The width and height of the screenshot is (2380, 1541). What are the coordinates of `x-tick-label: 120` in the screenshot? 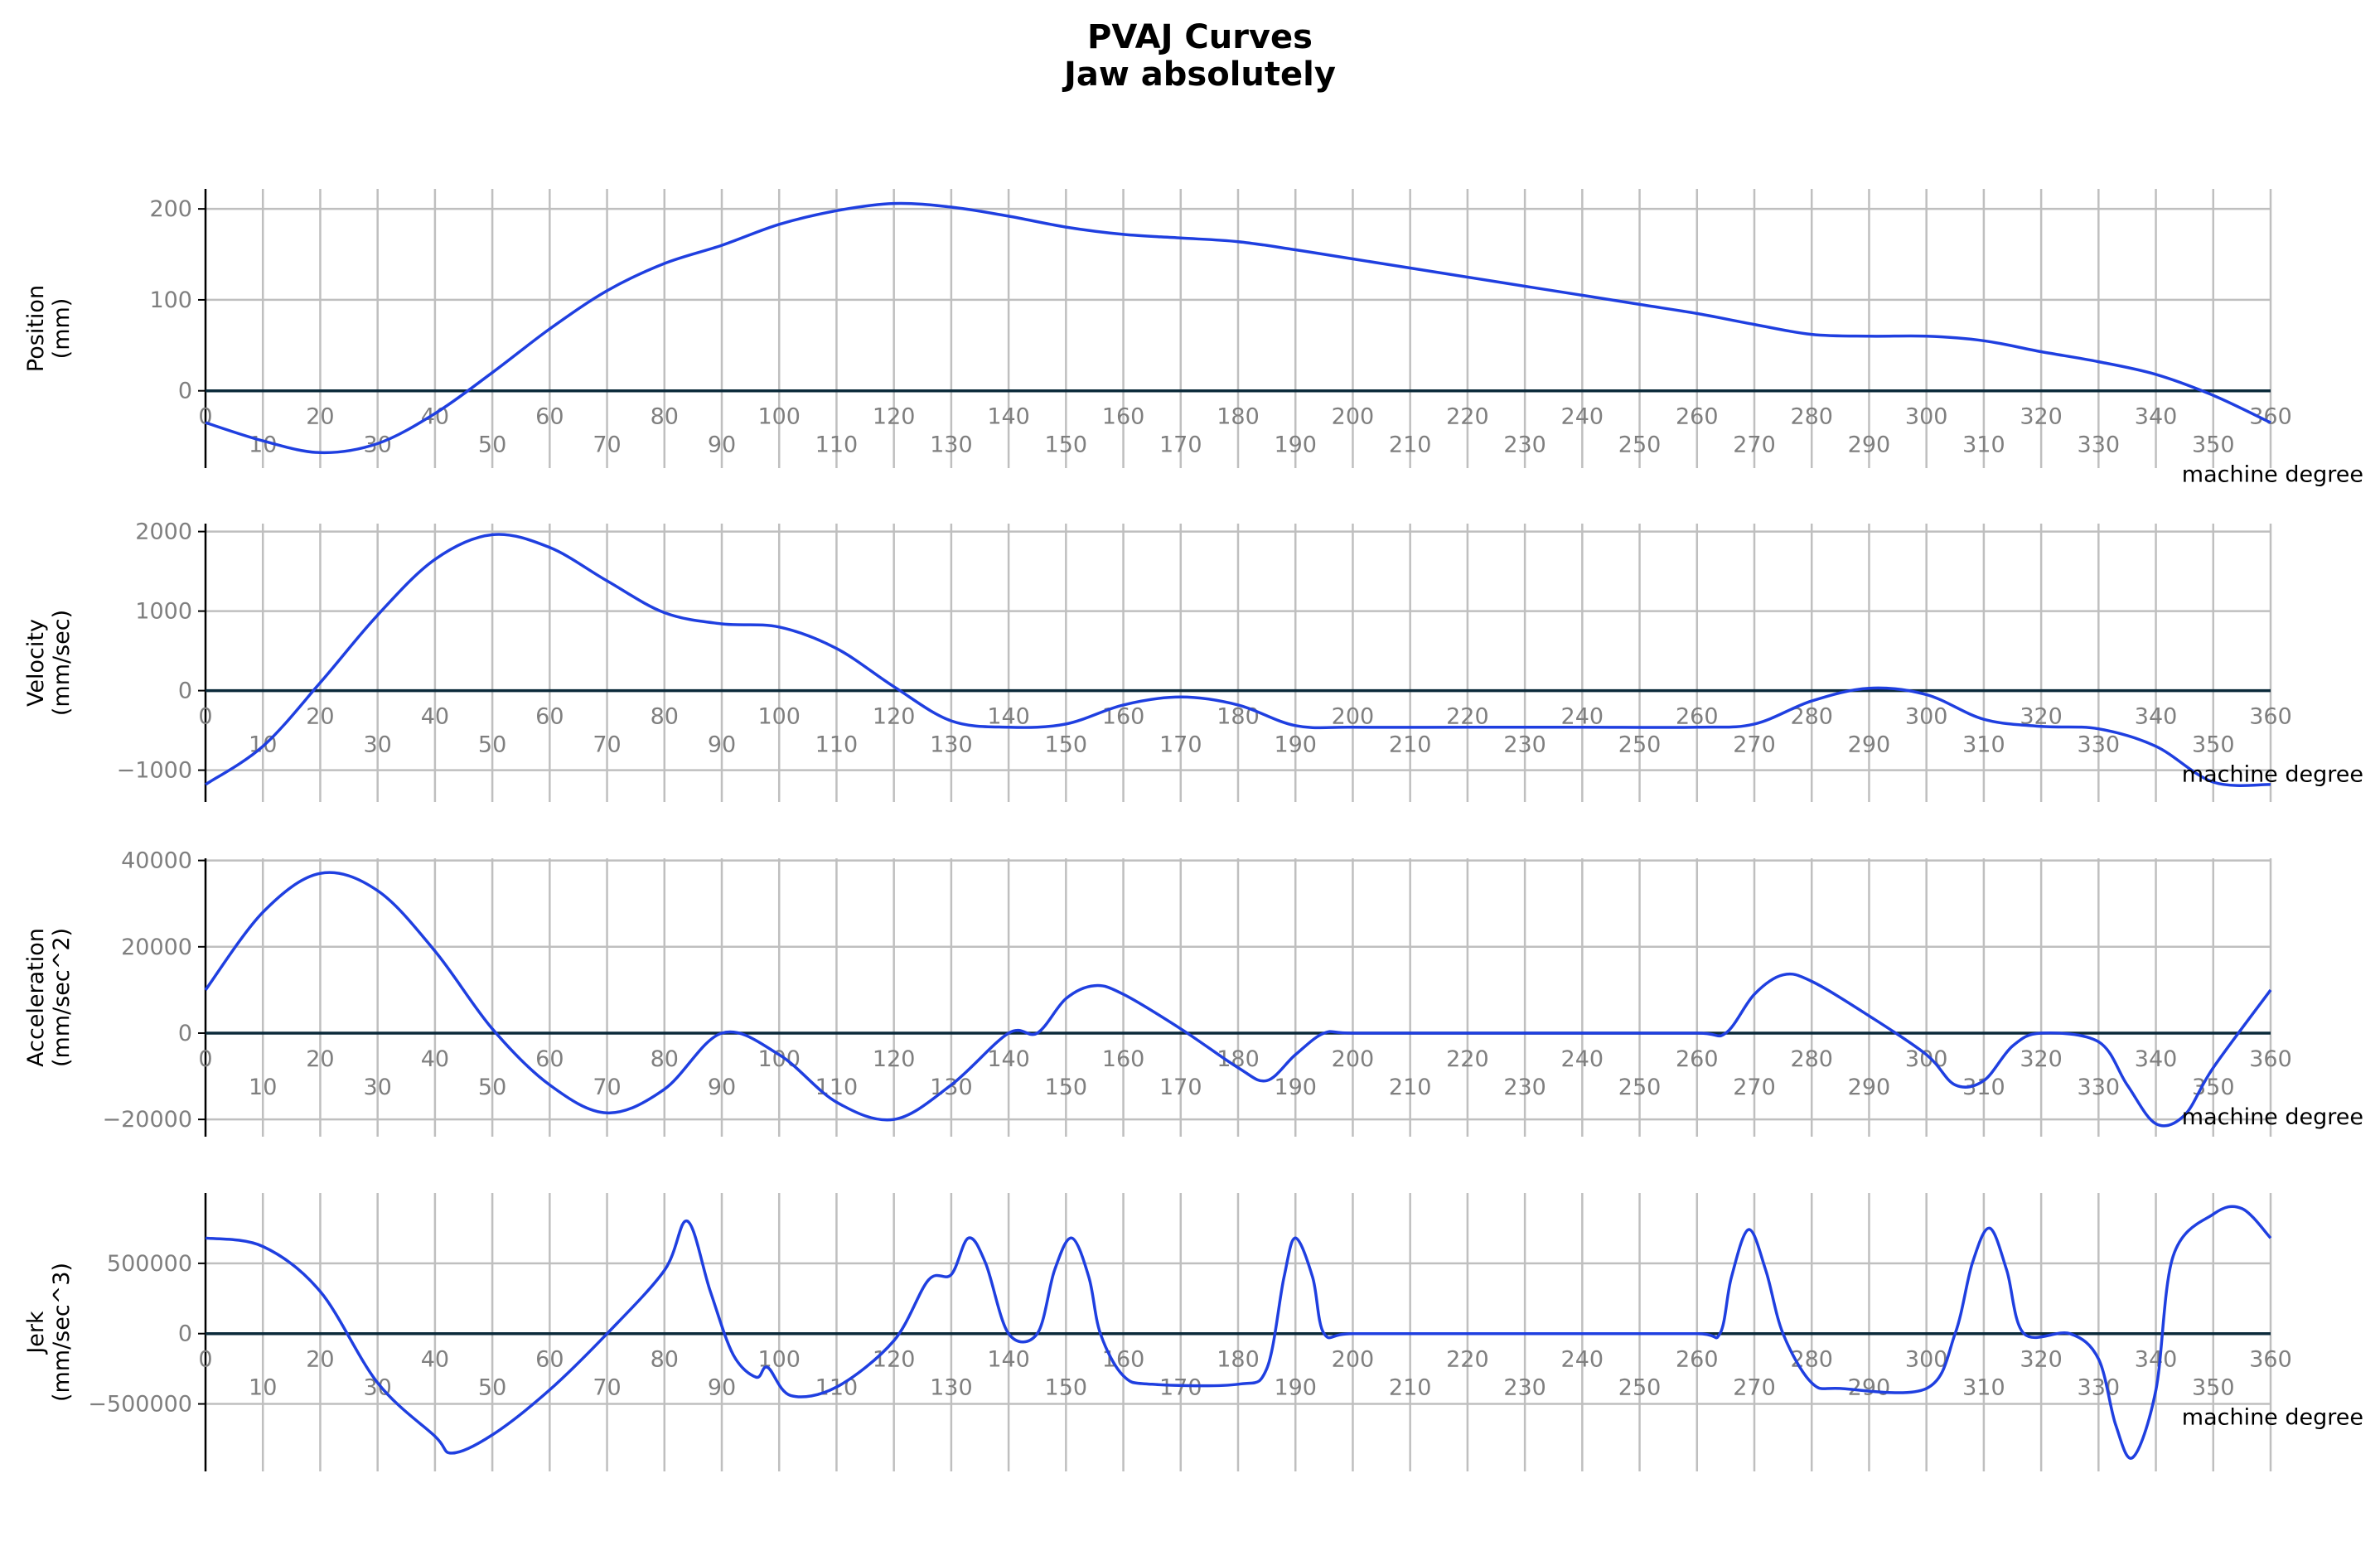 It's located at (894, 1360).